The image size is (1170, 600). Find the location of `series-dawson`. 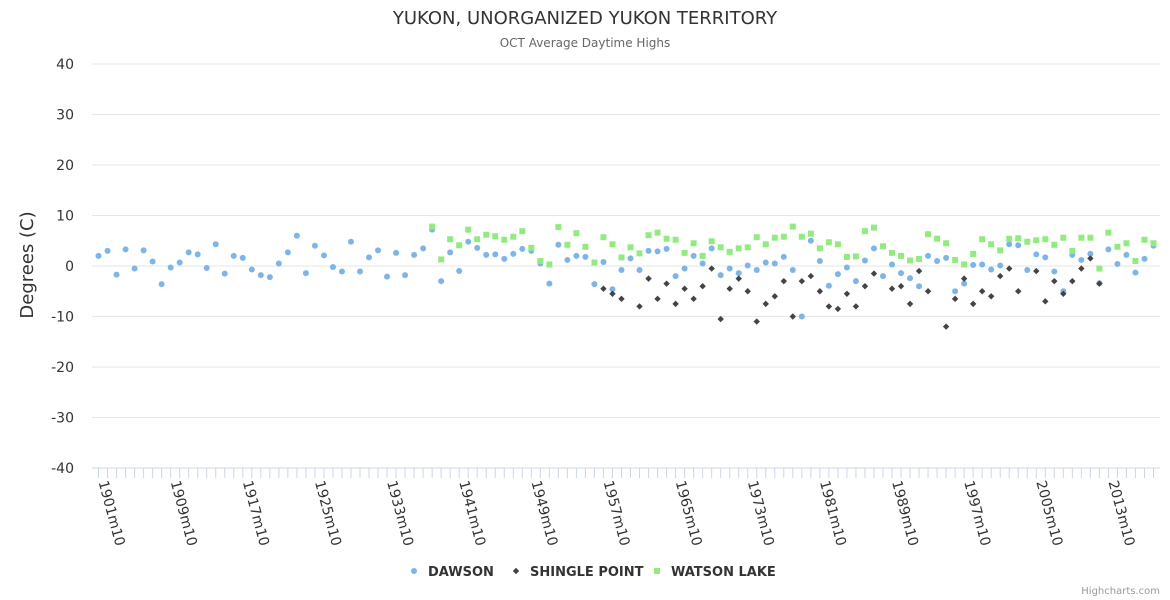

series-dawson is located at coordinates (626, 273).